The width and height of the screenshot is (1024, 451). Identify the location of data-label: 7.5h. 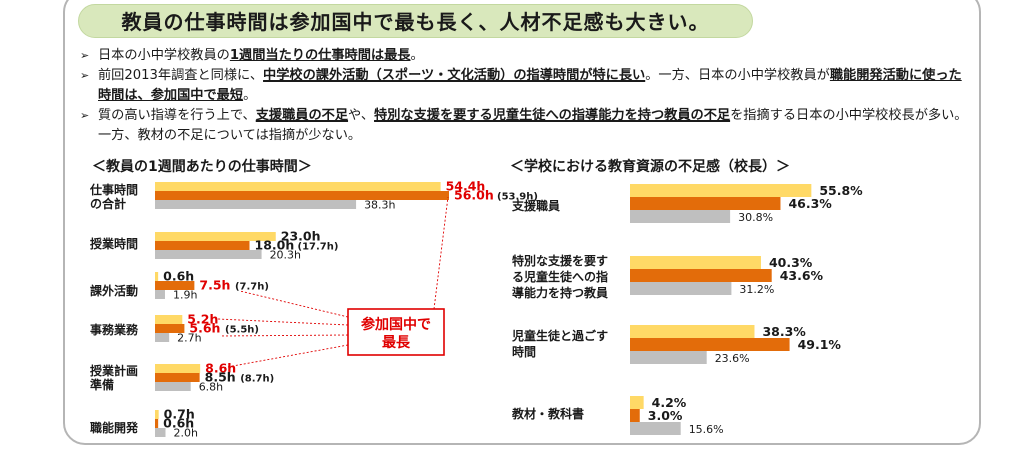
(214, 285).